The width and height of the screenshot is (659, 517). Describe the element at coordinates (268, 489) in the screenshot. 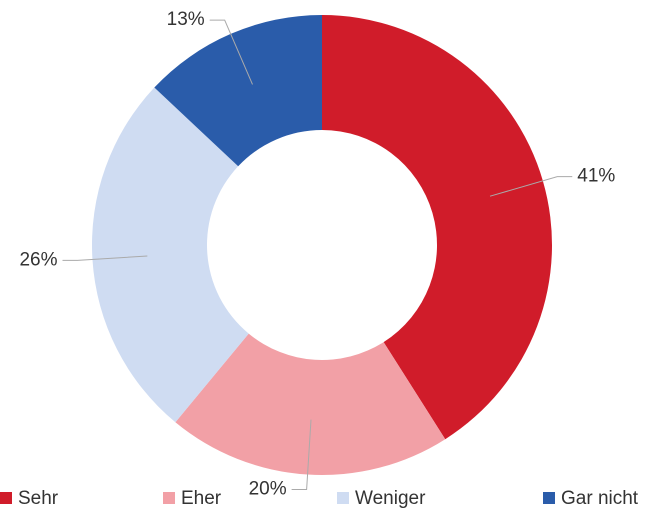

I see `data-label: 20%` at that location.